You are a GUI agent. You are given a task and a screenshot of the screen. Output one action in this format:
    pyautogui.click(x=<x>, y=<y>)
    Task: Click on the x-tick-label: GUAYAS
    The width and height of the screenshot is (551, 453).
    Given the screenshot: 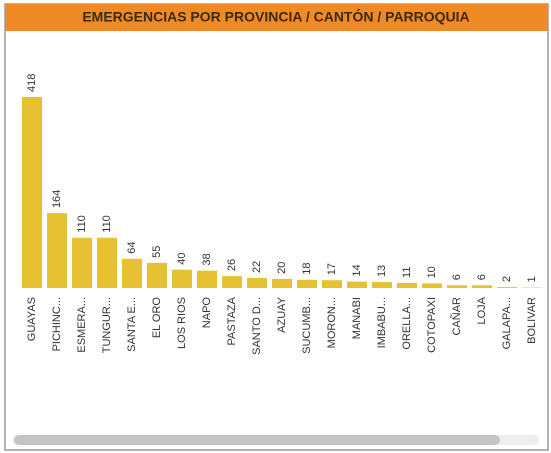 What is the action you would take?
    pyautogui.click(x=32, y=319)
    